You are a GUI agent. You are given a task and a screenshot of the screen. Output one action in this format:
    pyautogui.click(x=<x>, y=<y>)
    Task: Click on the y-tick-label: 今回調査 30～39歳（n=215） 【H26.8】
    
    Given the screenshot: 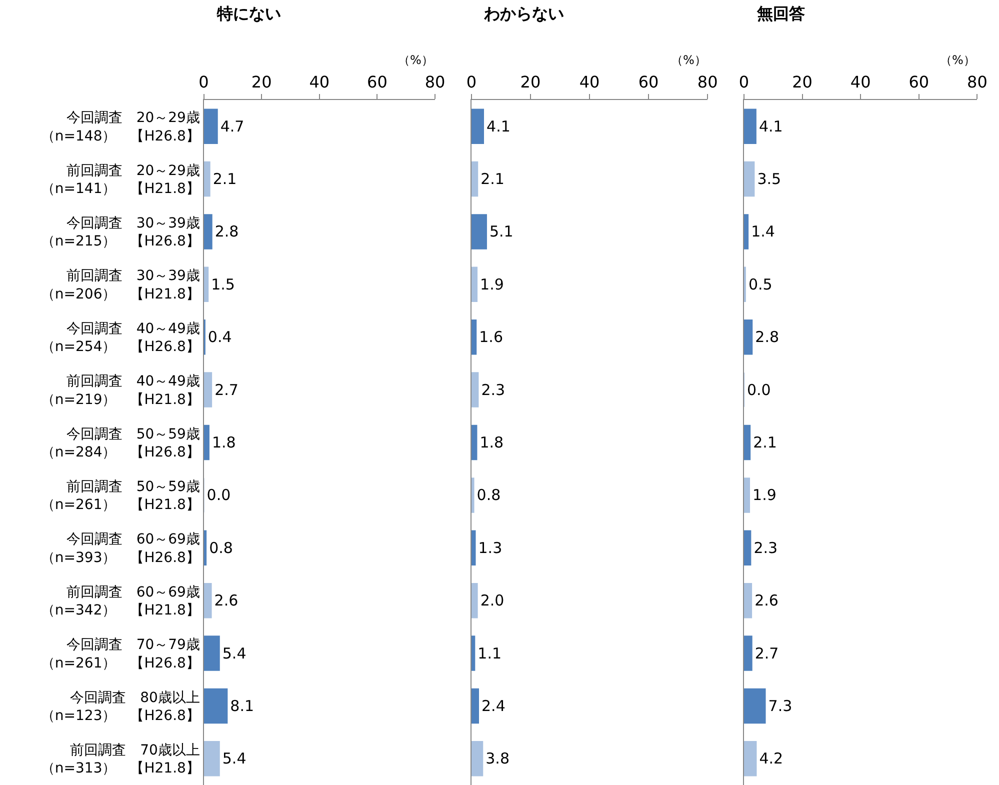 What is the action you would take?
    pyautogui.click(x=120, y=233)
    